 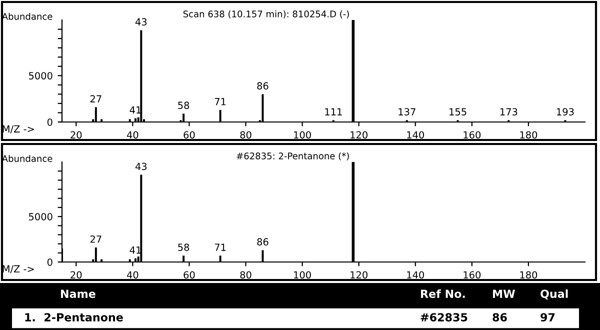 What do you see at coordinates (509, 112) in the screenshot?
I see `annotation: 173` at bounding box center [509, 112].